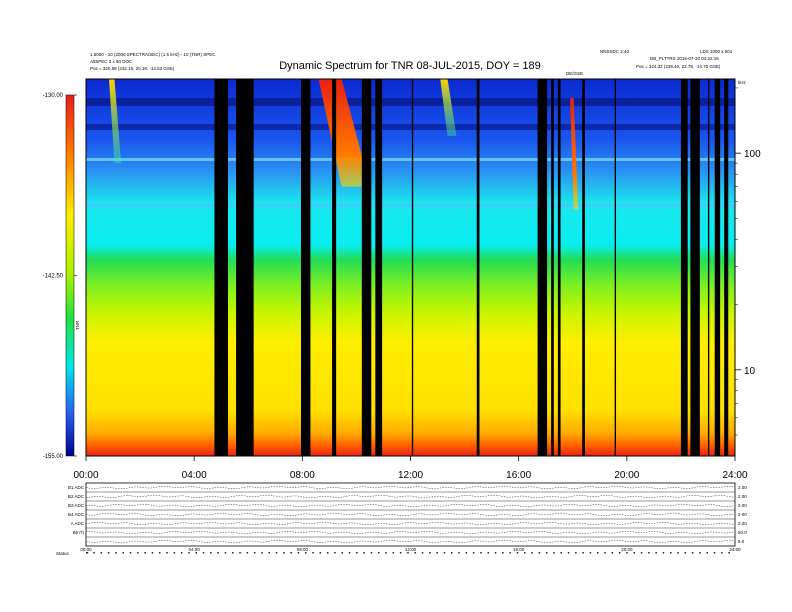  Describe the element at coordinates (132, 68) in the screenshot. I see `header-left-line: Pos = 320.58 (232.15, 20.18, -14.53 GSE)` at that location.